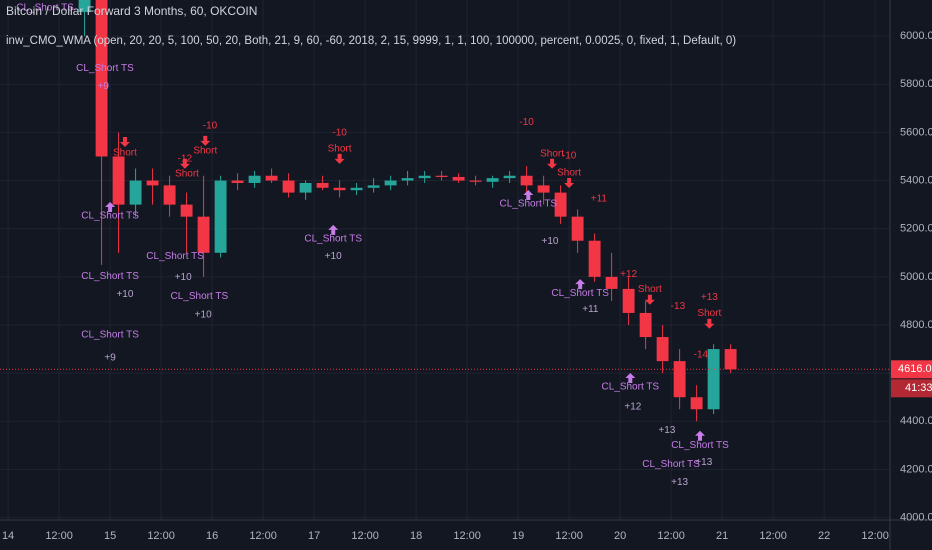 The height and width of the screenshot is (550, 932). Describe the element at coordinates (916, 421) in the screenshot. I see `y-tick-label: 4400.00` at that location.